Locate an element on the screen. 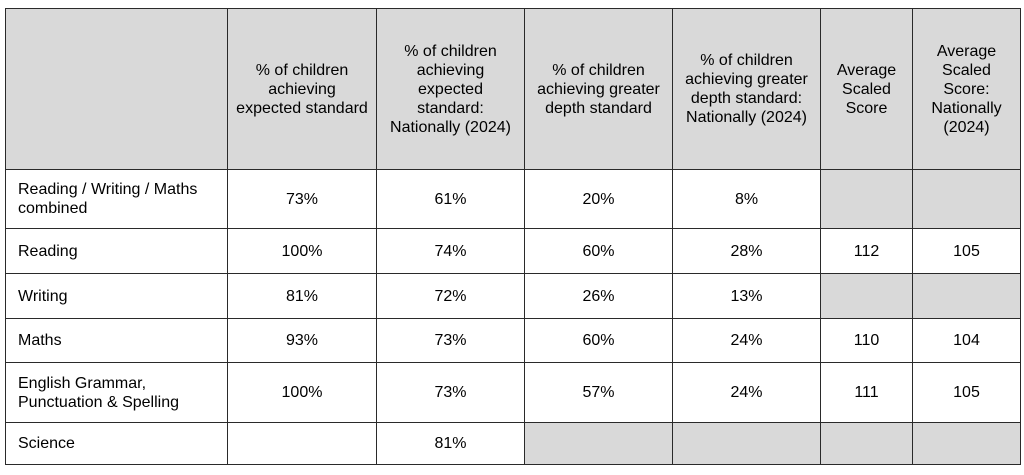 The image size is (1024, 475). table-cell: 20% is located at coordinates (598, 199).